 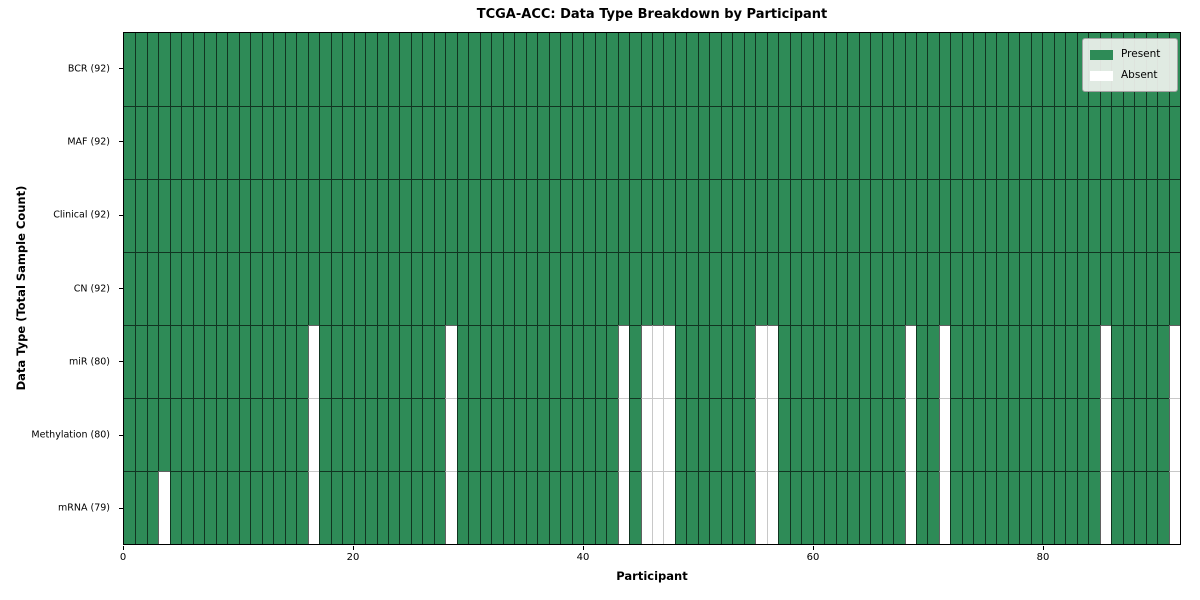 What do you see at coordinates (652, 576) in the screenshot?
I see `x-axis-label: Participant` at bounding box center [652, 576].